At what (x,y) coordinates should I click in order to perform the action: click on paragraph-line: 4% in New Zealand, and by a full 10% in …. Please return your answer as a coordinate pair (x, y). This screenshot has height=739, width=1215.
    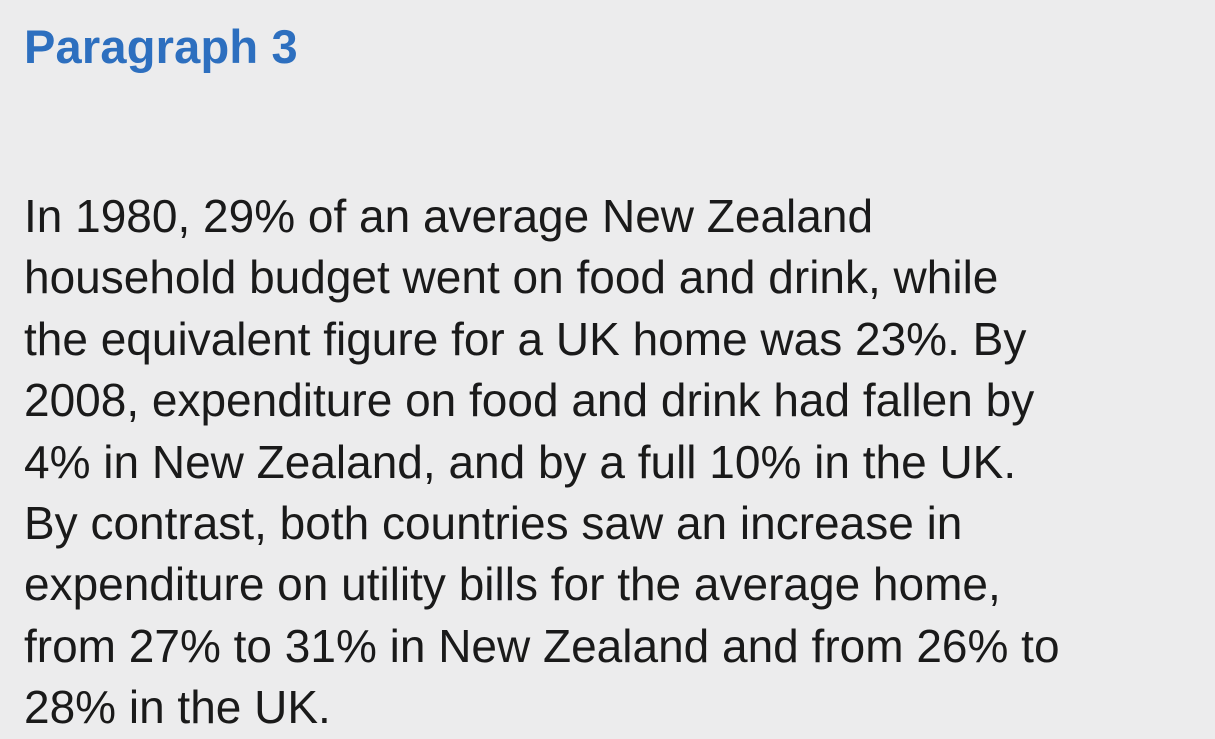
    Looking at the image, I should click on (520, 461).